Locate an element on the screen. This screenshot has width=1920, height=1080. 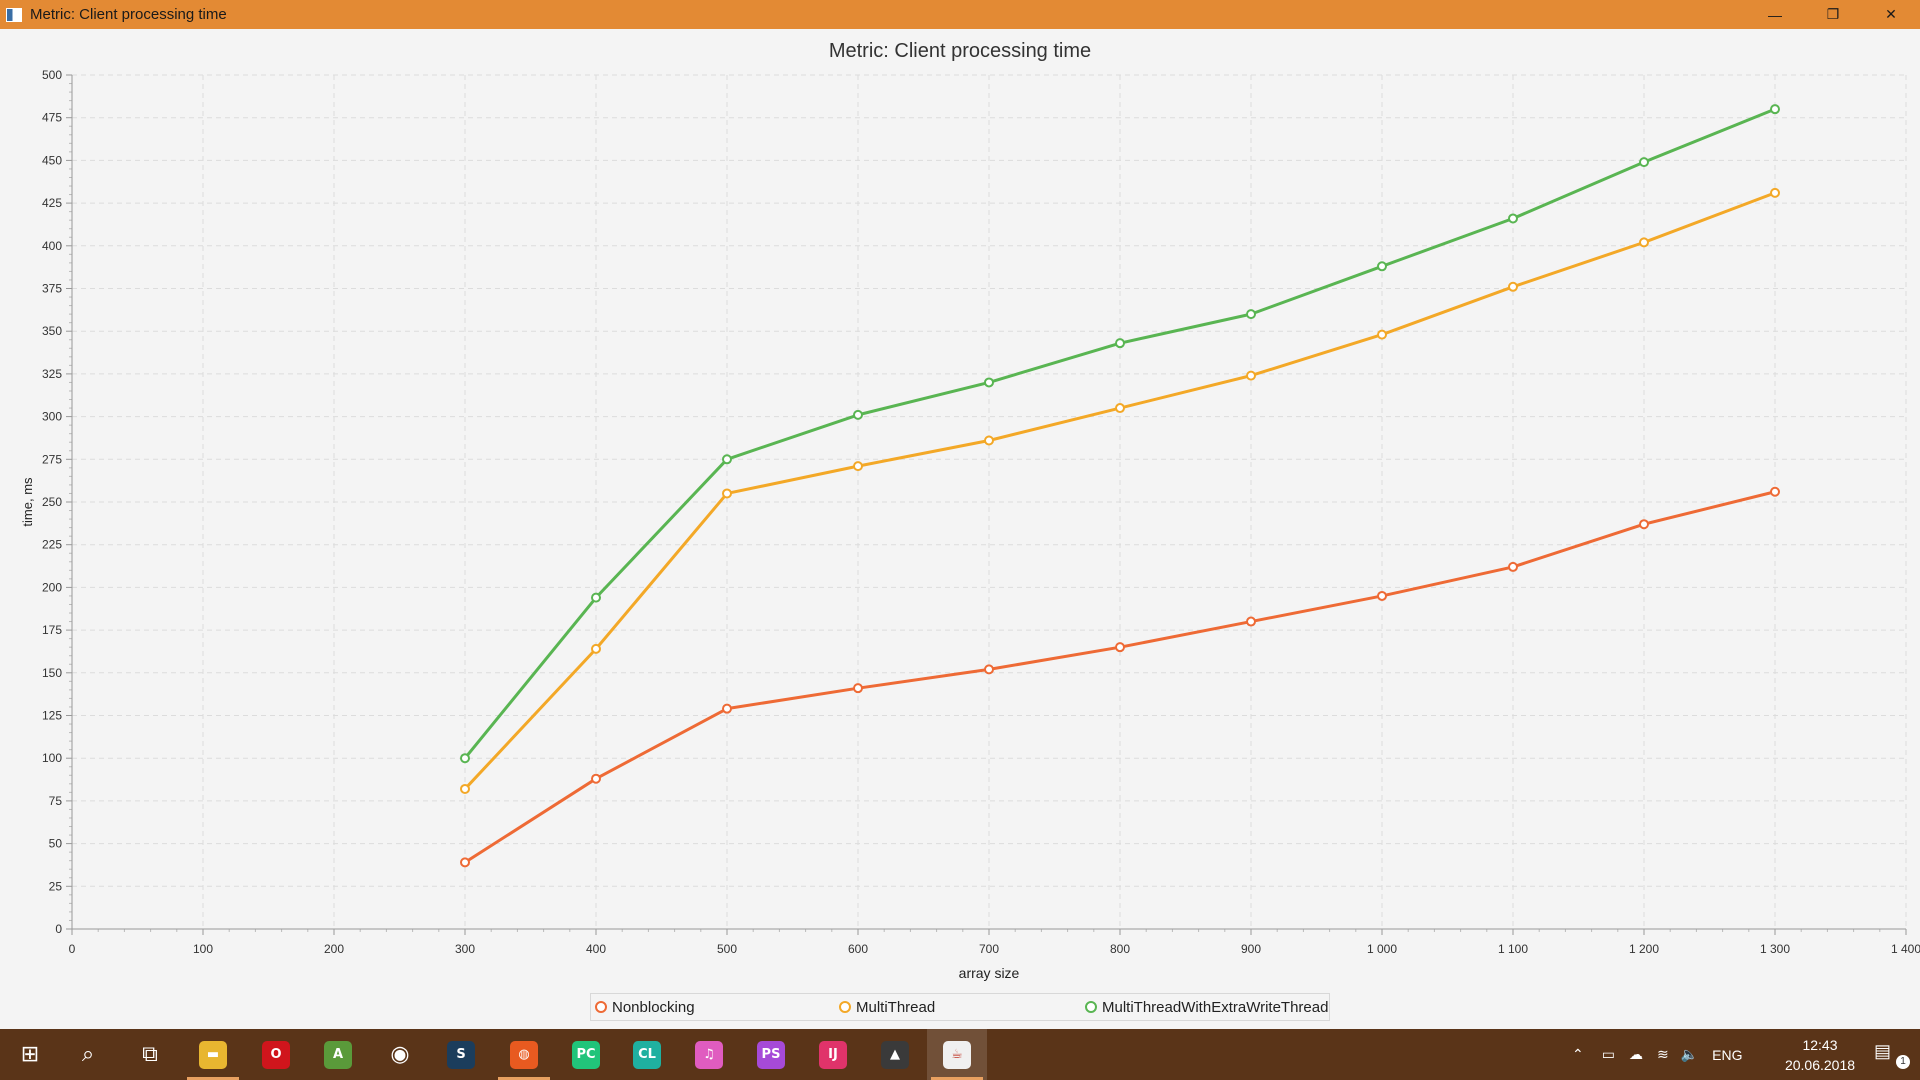
clock-time: 12:43 is located at coordinates (1820, 1045).